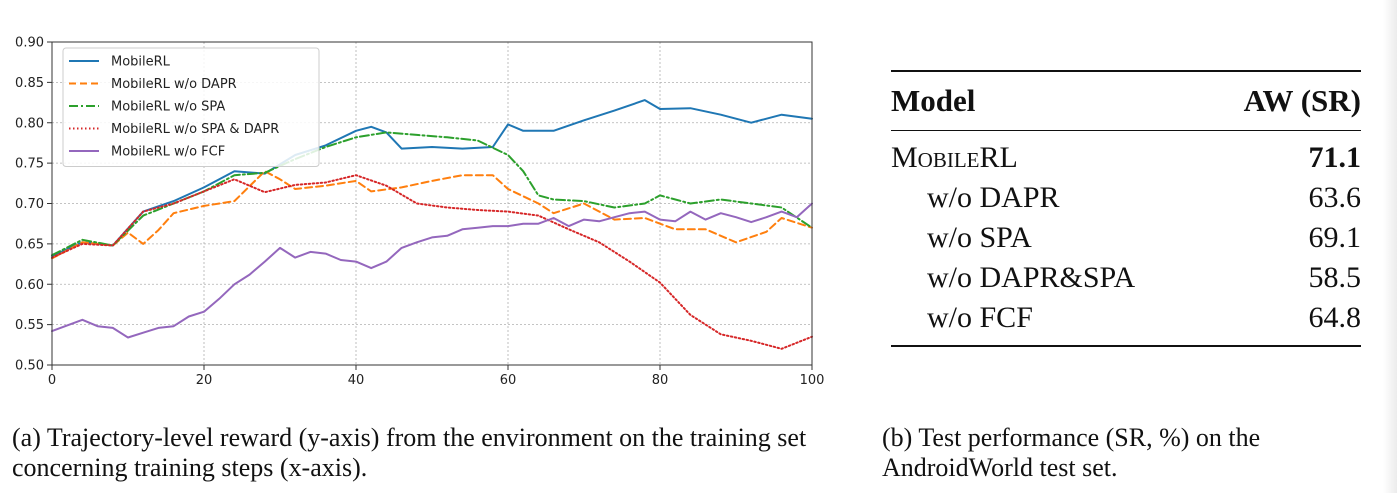 The image size is (1397, 493). Describe the element at coordinates (29, 164) in the screenshot. I see `y-tick-label: 0.75` at that location.